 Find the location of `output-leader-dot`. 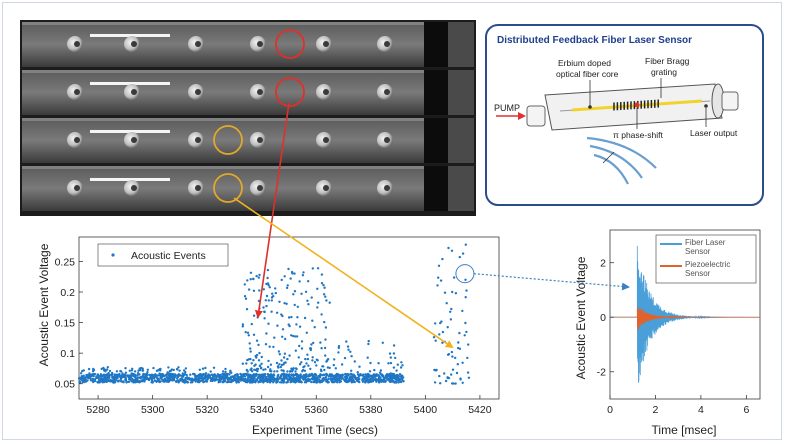

output-leader-dot is located at coordinates (706, 106).